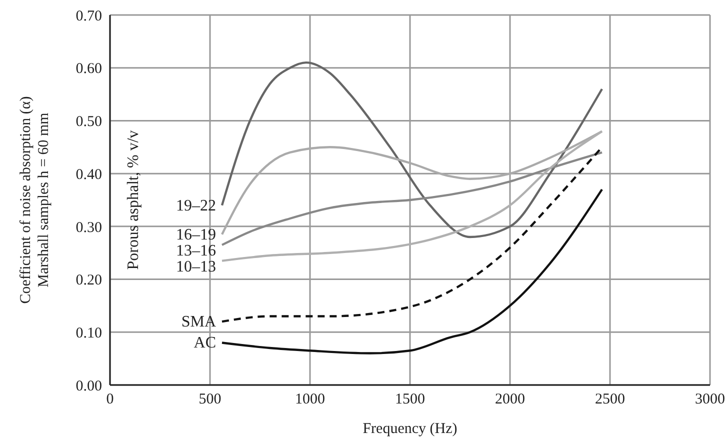  Describe the element at coordinates (89, 386) in the screenshot. I see `y-tick-label: 0.00` at that location.